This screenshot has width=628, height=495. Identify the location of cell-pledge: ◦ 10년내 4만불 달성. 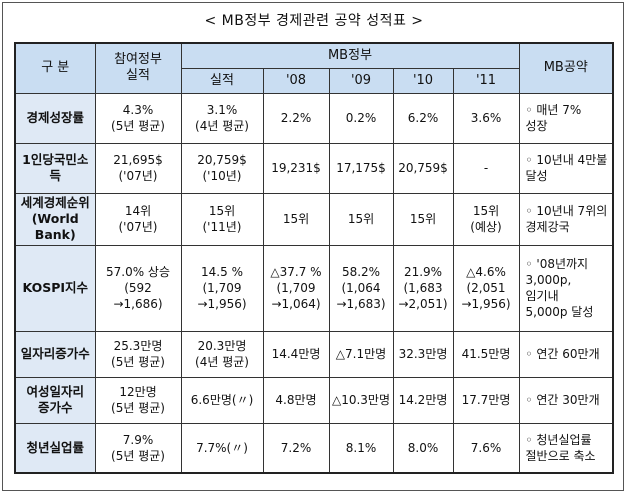
(566, 168).